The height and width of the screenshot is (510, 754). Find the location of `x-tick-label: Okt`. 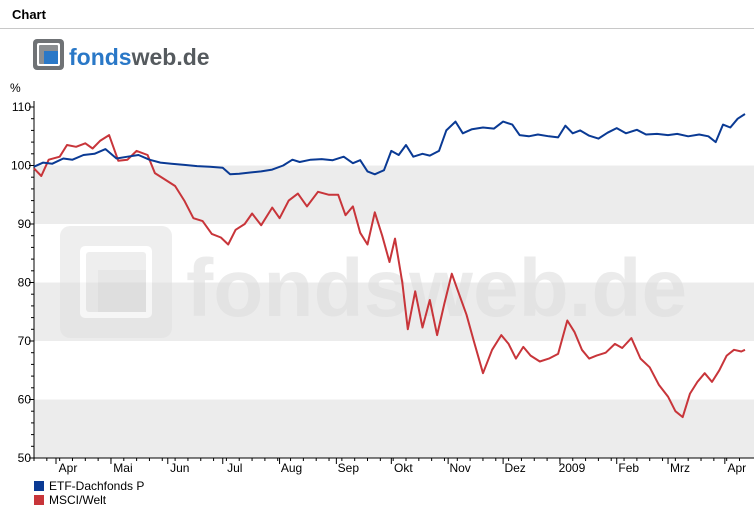

x-tick-label: Okt is located at coordinates (403, 468).